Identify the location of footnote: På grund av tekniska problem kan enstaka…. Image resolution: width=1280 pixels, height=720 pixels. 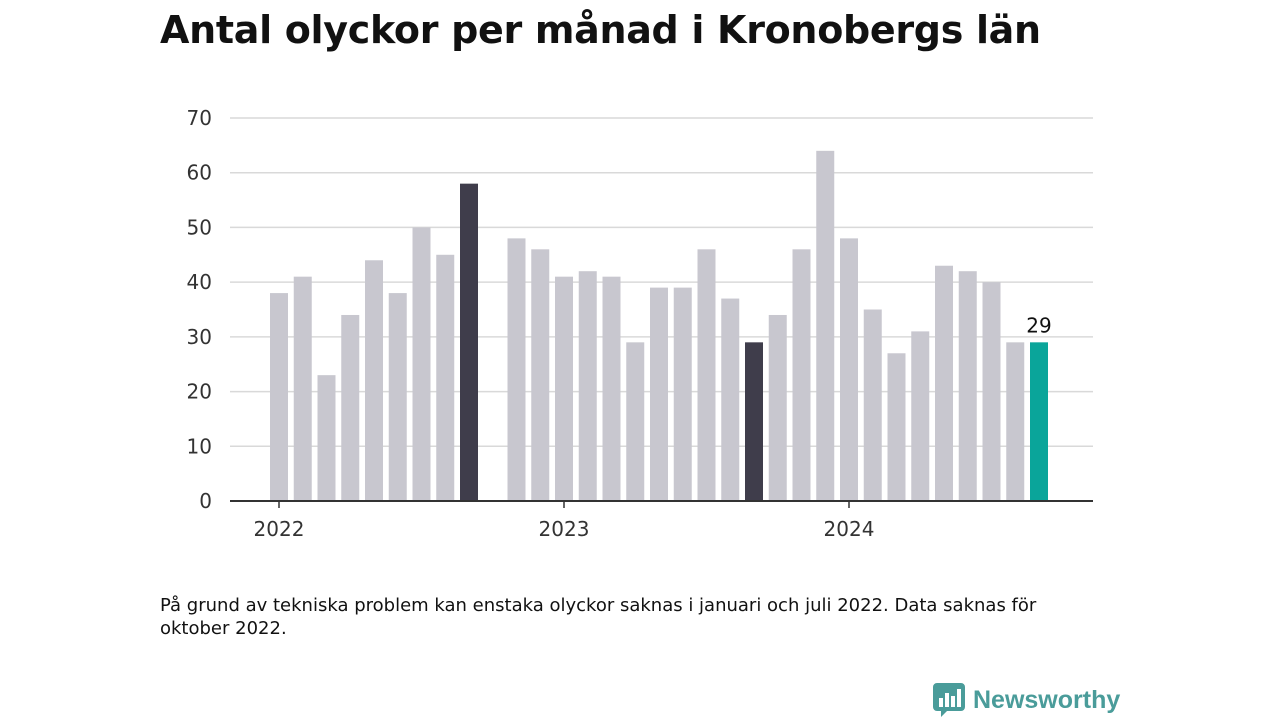
(598, 617).